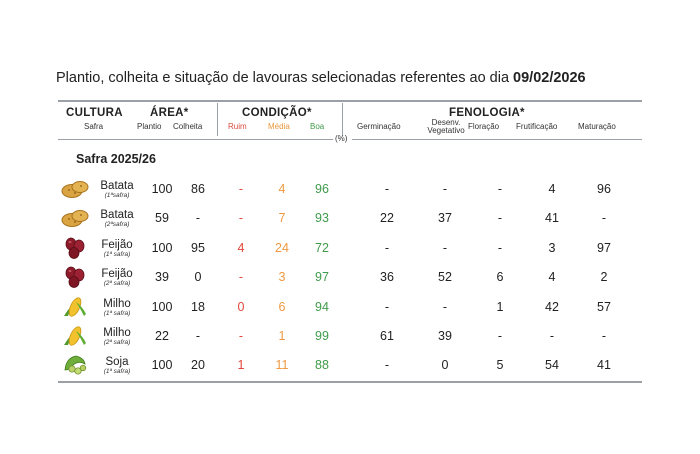 This screenshot has width=700, height=454. I want to click on cell-media: 4, so click(282, 189).